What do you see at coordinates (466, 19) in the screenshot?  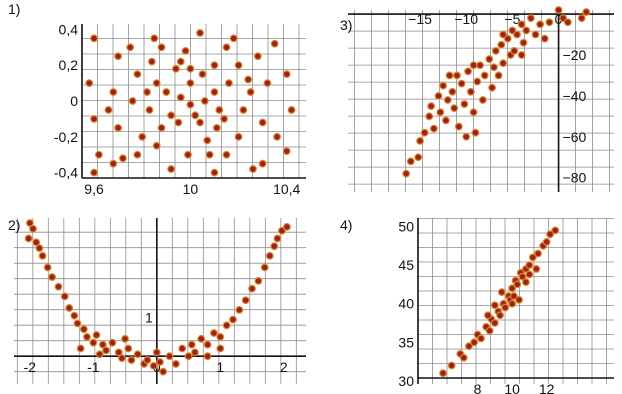 I see `x-tick-label: −10` at bounding box center [466, 19].